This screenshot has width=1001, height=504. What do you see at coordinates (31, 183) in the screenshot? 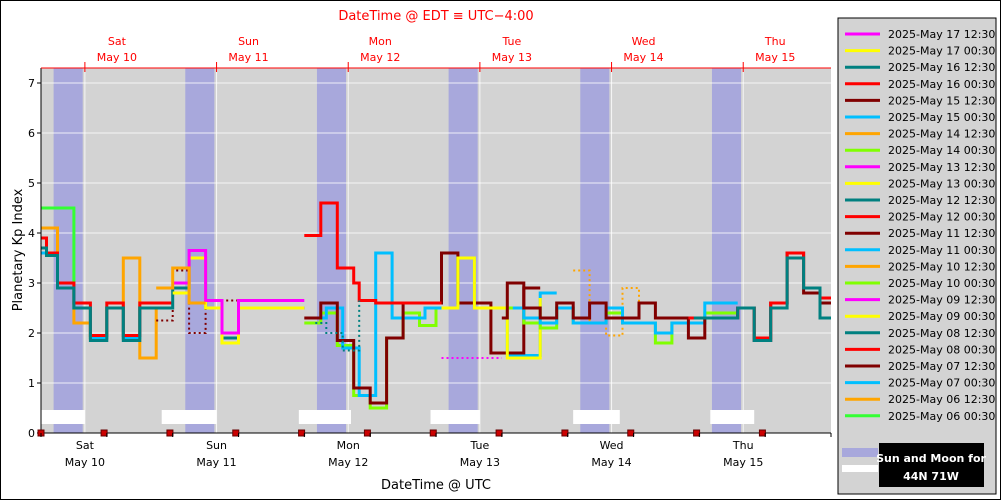
I see `y-tick-label: 5` at bounding box center [31, 183].